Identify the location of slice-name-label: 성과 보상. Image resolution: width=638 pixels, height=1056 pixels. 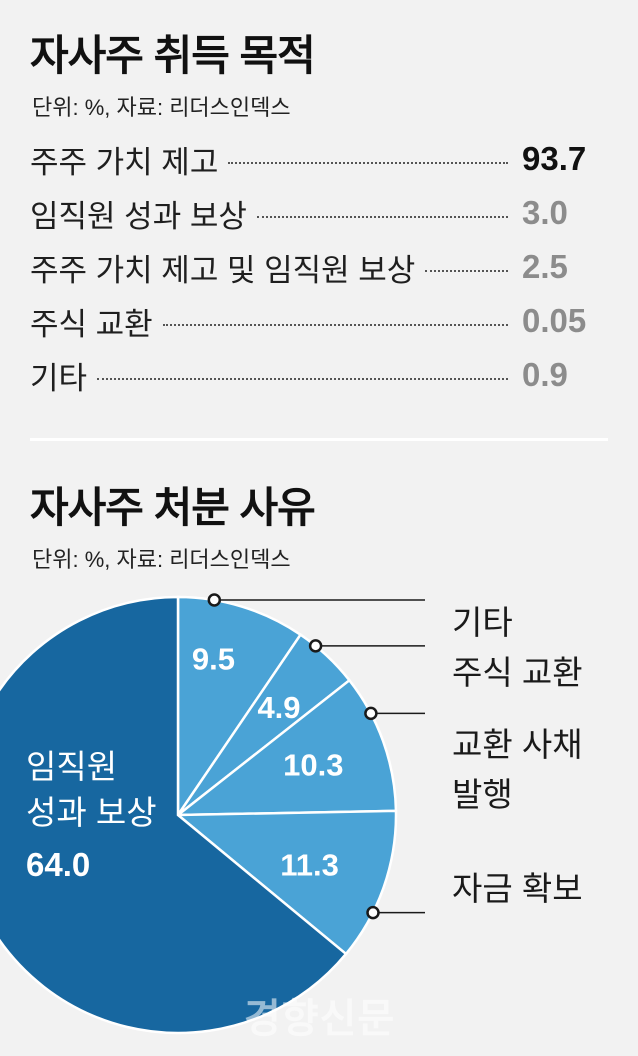
(91, 812).